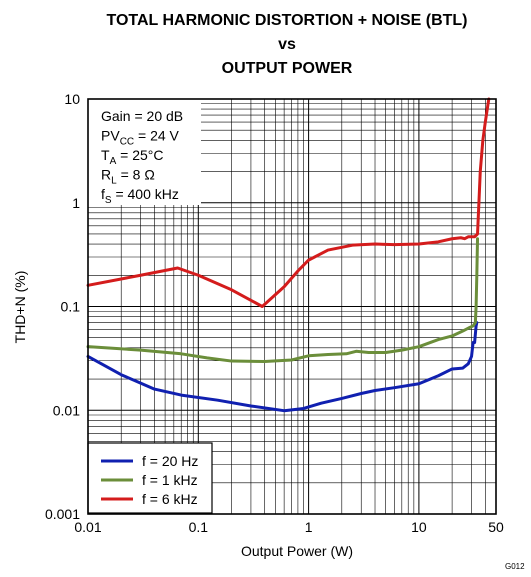 This screenshot has height=577, width=531. What do you see at coordinates (199, 527) in the screenshot?
I see `x-tick-label: 0.1` at bounding box center [199, 527].